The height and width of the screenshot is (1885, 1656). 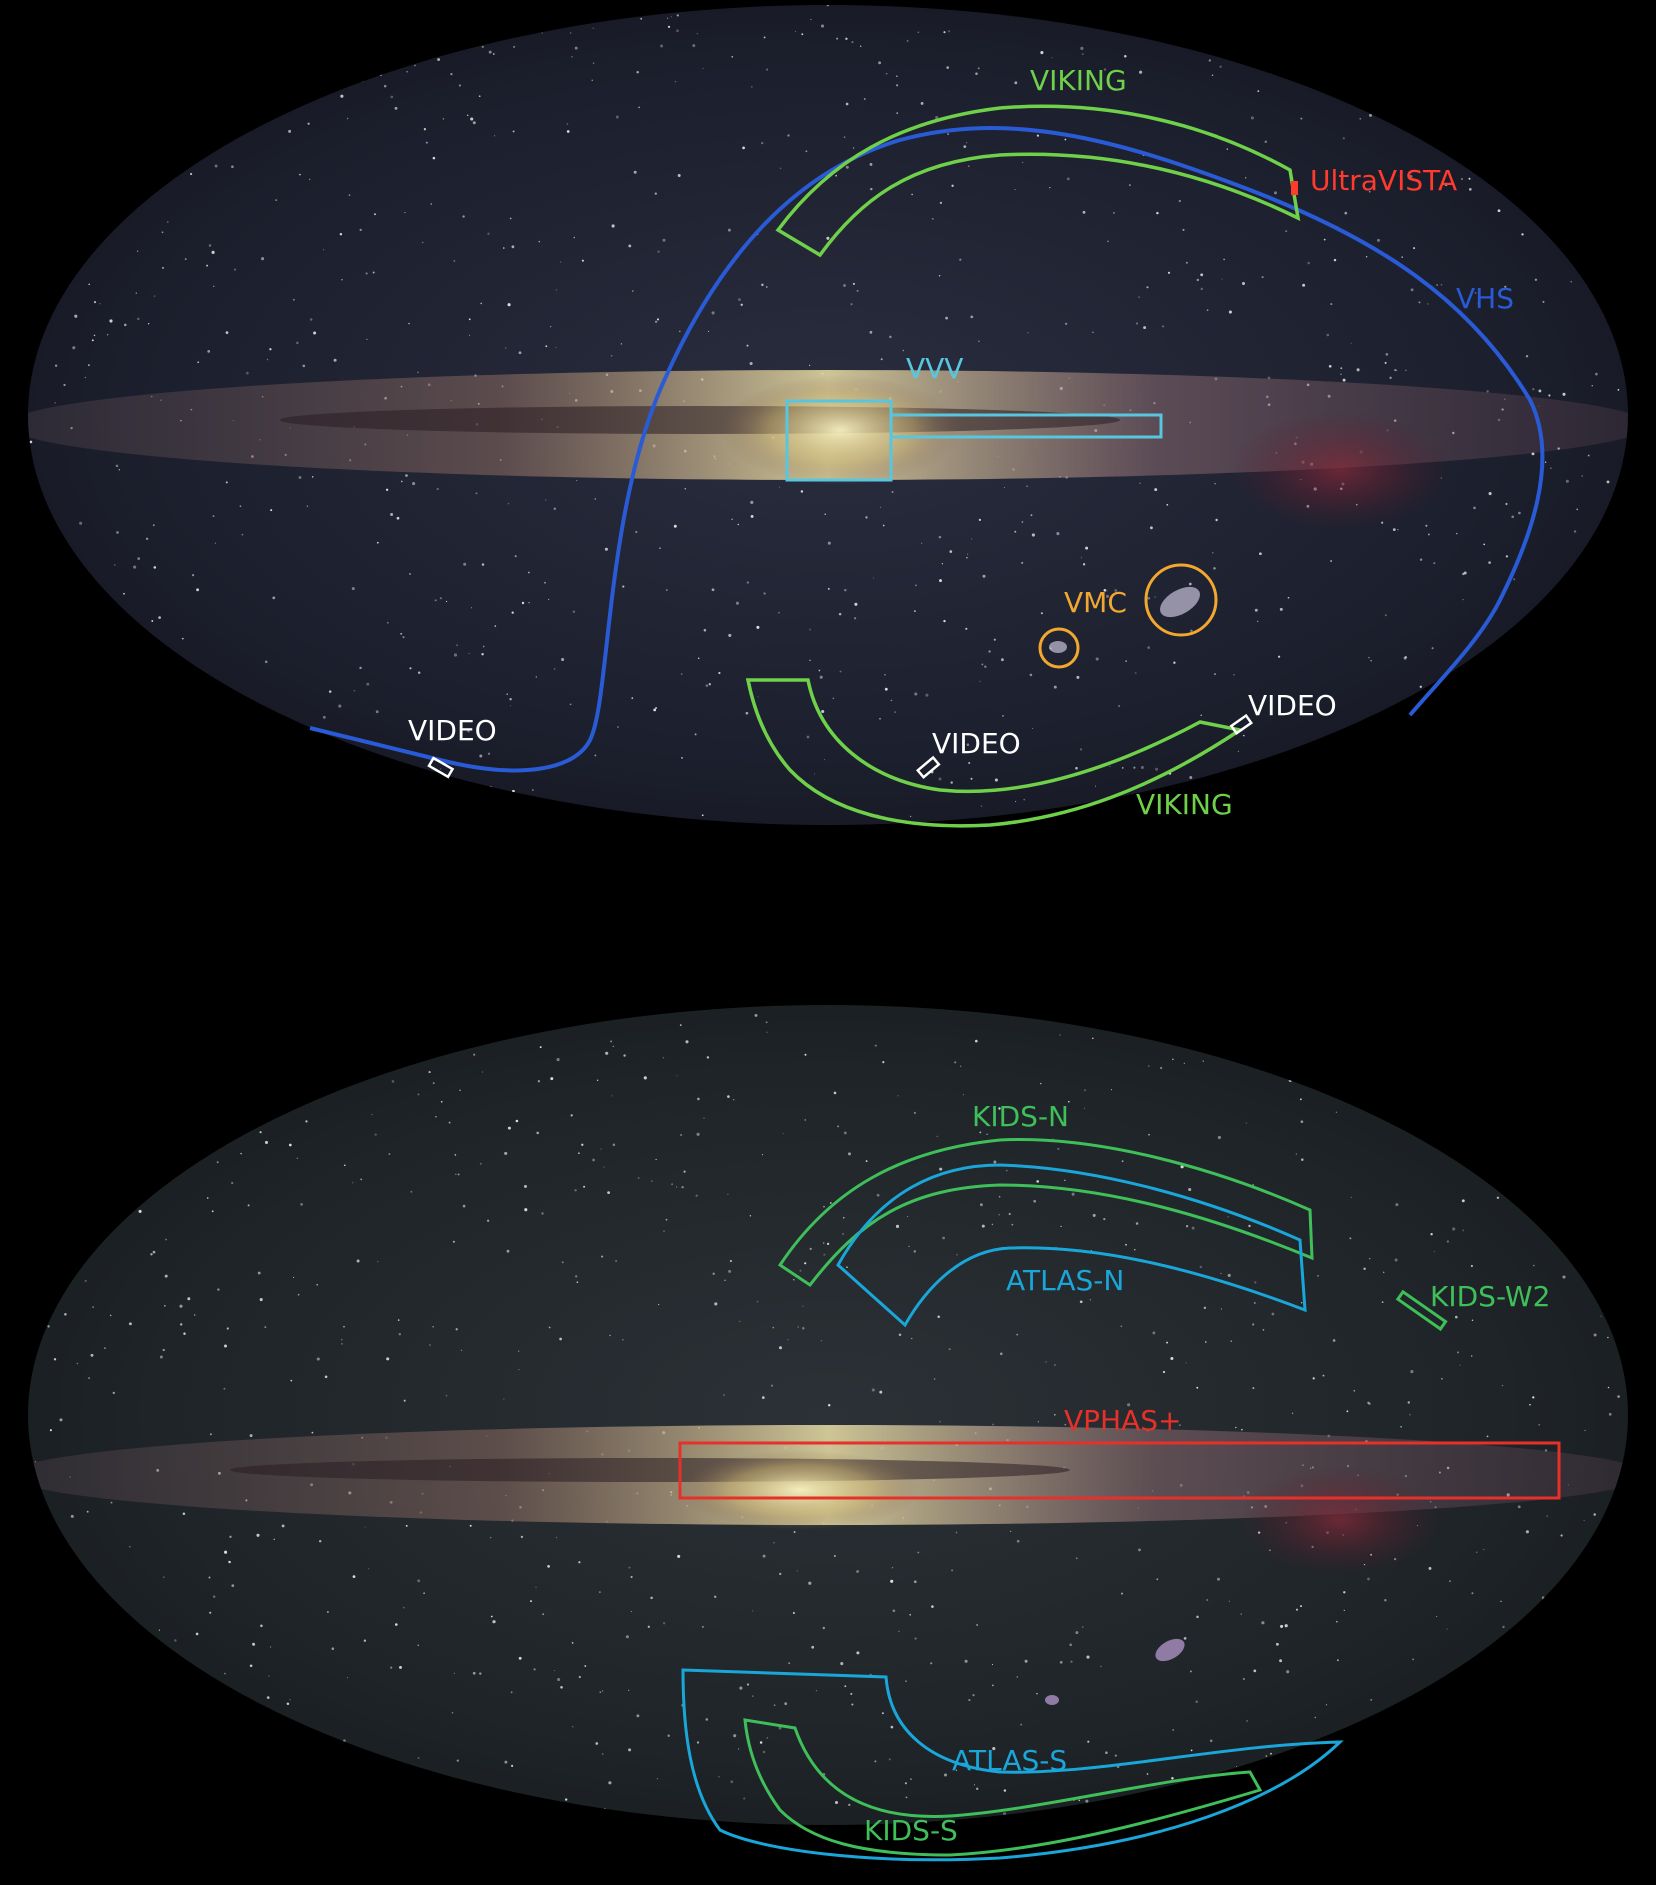 I want to click on ultravista-field, so click(x=1294, y=188).